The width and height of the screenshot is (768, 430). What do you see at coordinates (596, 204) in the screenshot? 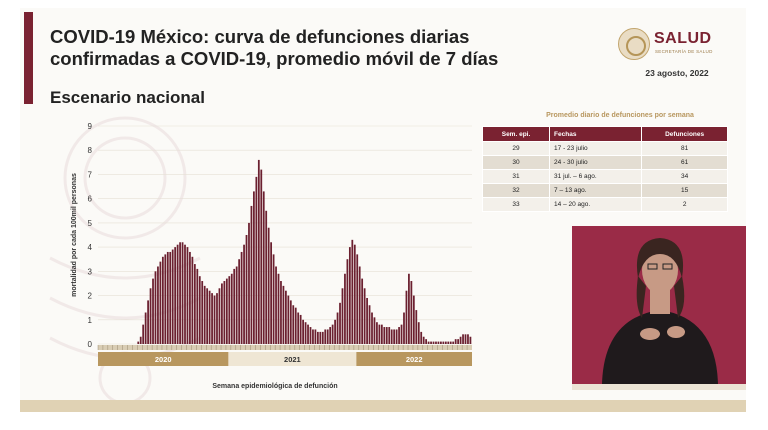
I see `cell-dates: 14 – 20 ago.` at bounding box center [596, 204].